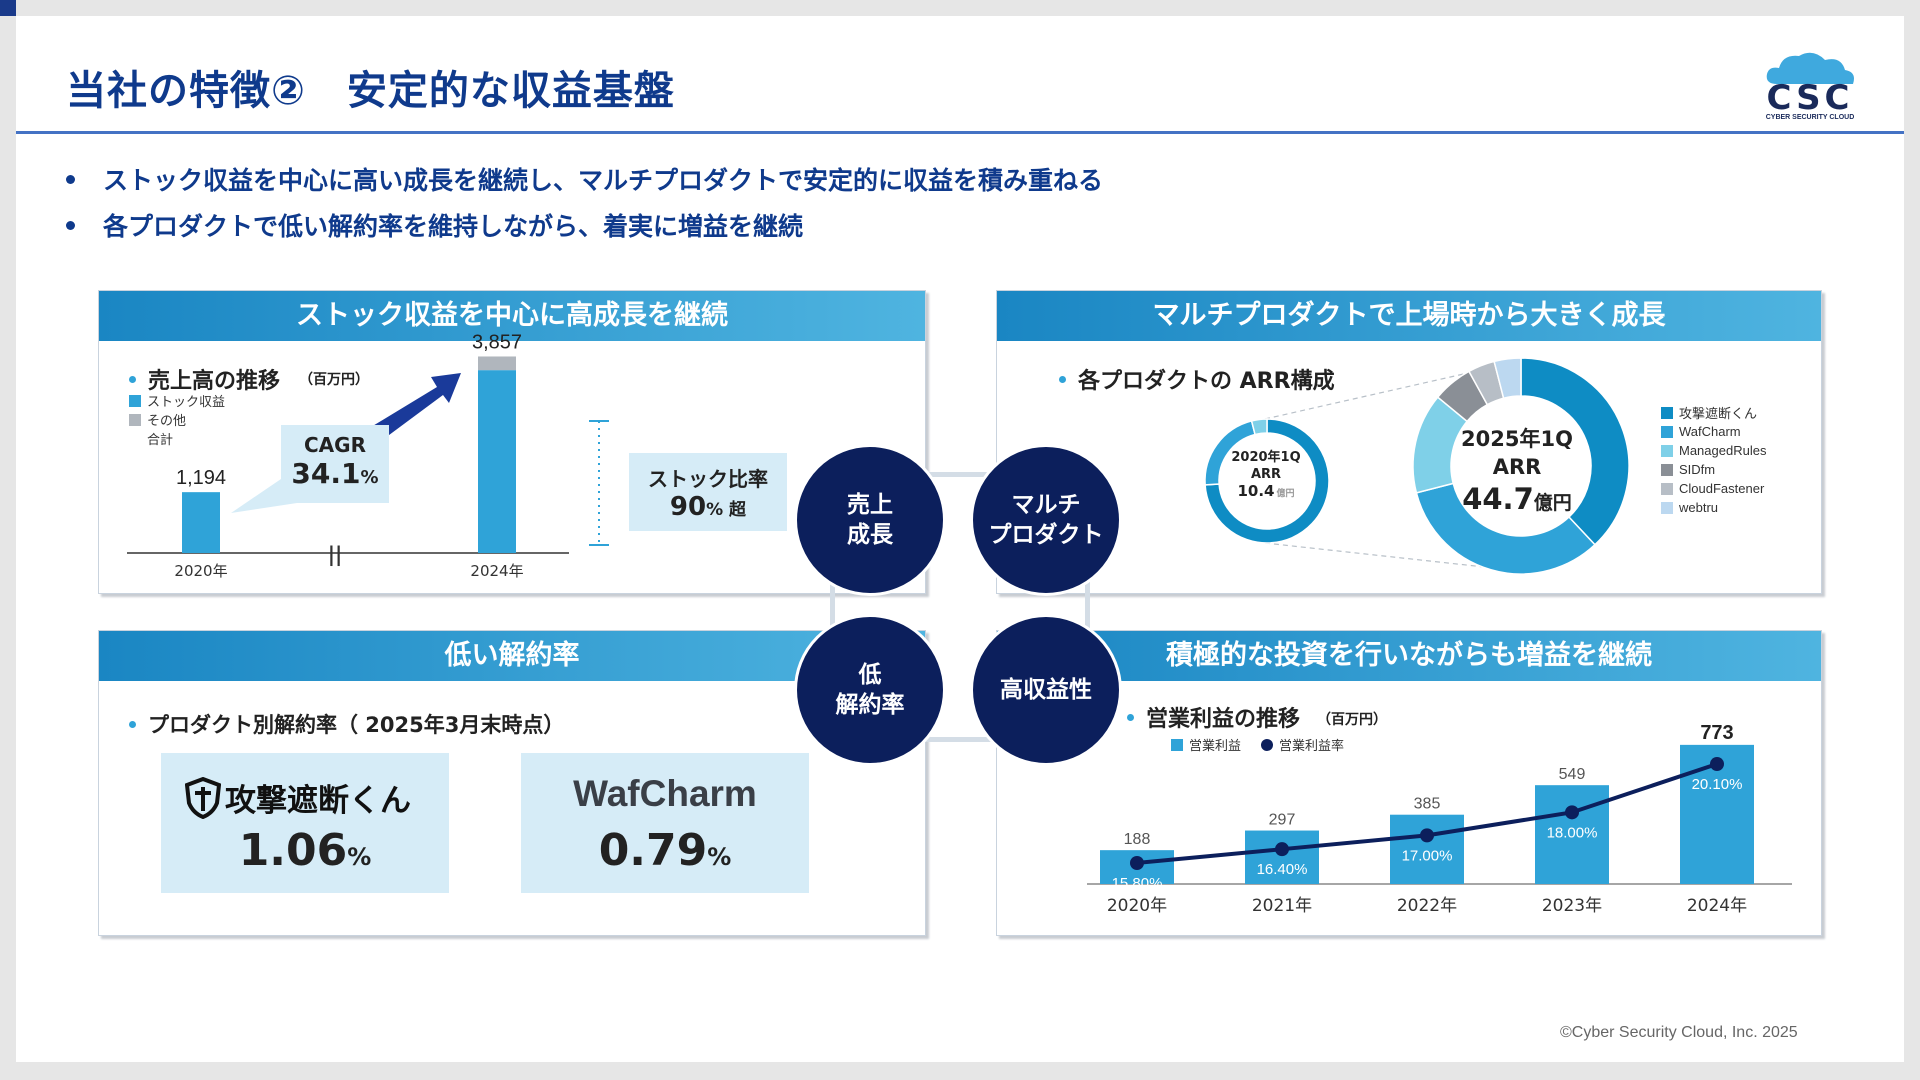 Image resolution: width=1920 pixels, height=1080 pixels. Describe the element at coordinates (335, 445) in the screenshot. I see `cagr-label: CAGR` at that location.